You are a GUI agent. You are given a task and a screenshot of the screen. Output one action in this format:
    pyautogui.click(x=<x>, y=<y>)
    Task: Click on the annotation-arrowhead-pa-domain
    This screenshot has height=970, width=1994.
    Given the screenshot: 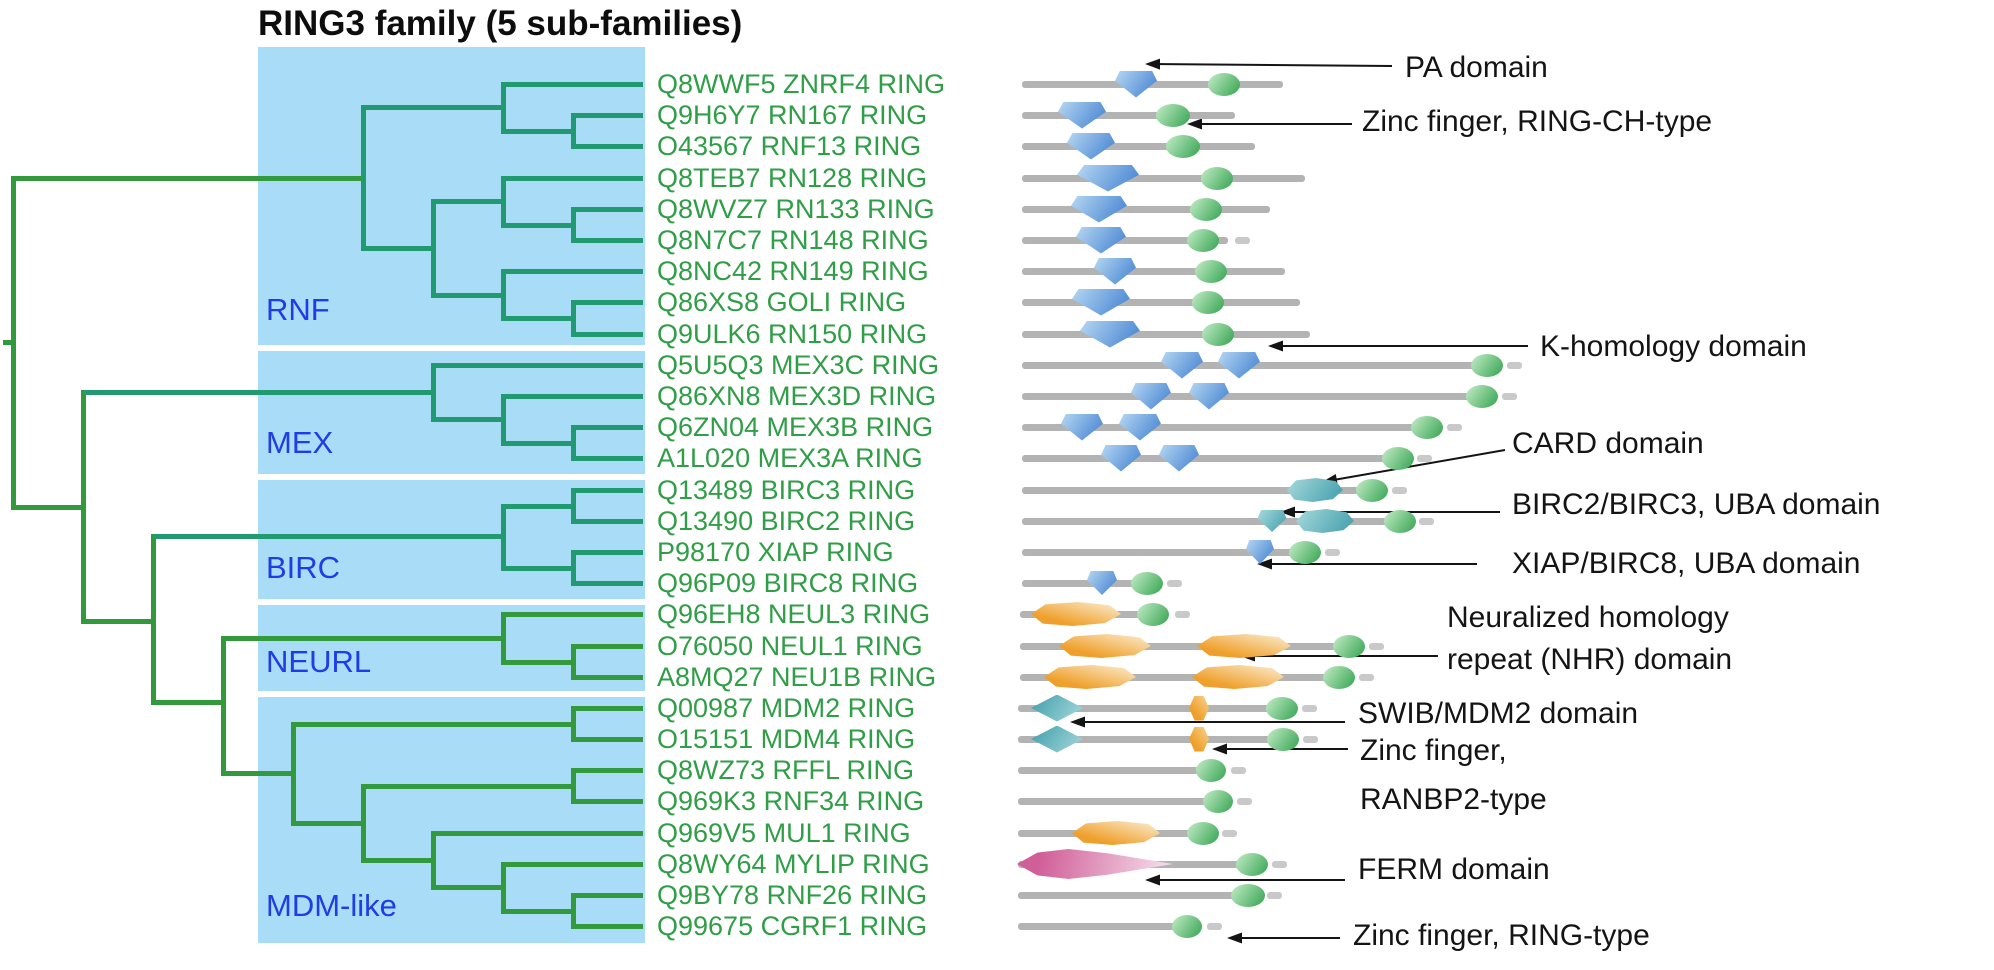 What is the action you would take?
    pyautogui.click(x=1152, y=64)
    